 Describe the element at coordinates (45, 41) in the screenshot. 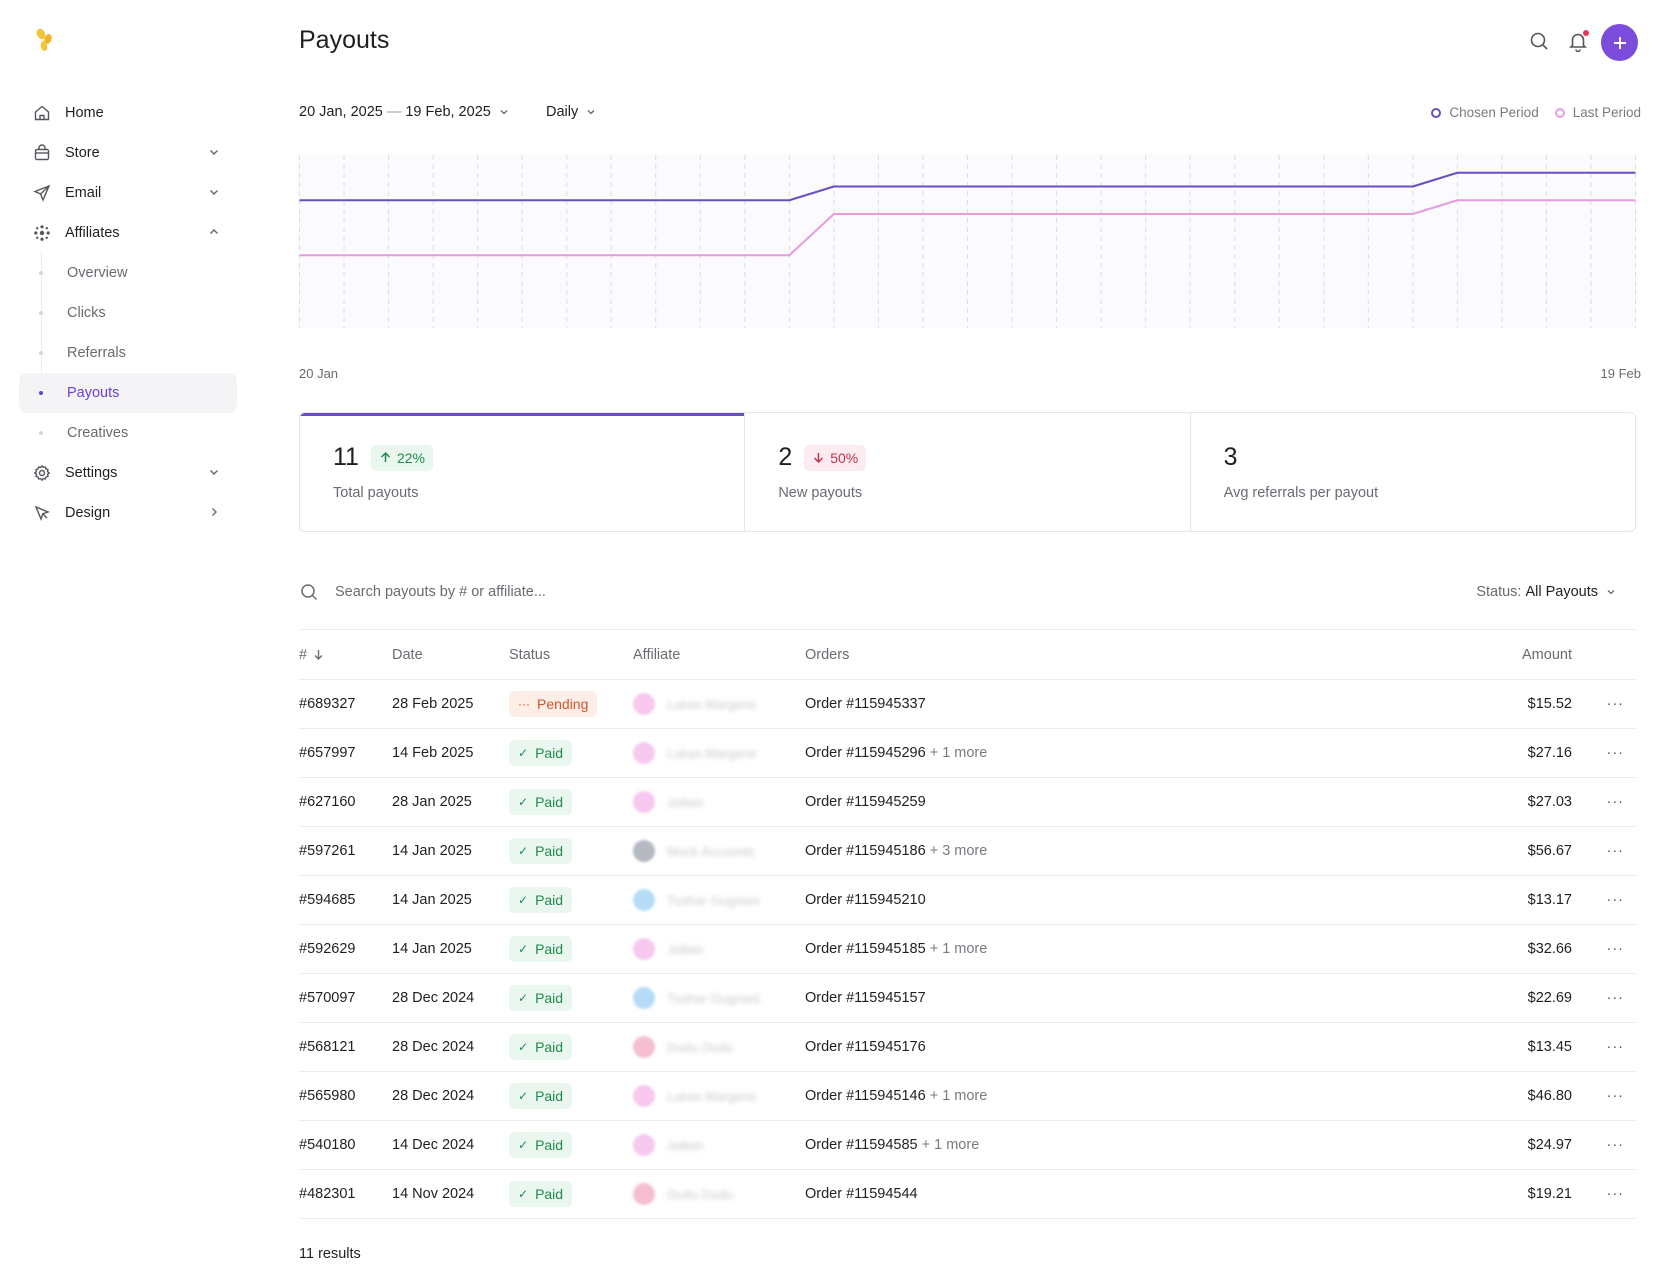

I see `brand-logo` at that location.